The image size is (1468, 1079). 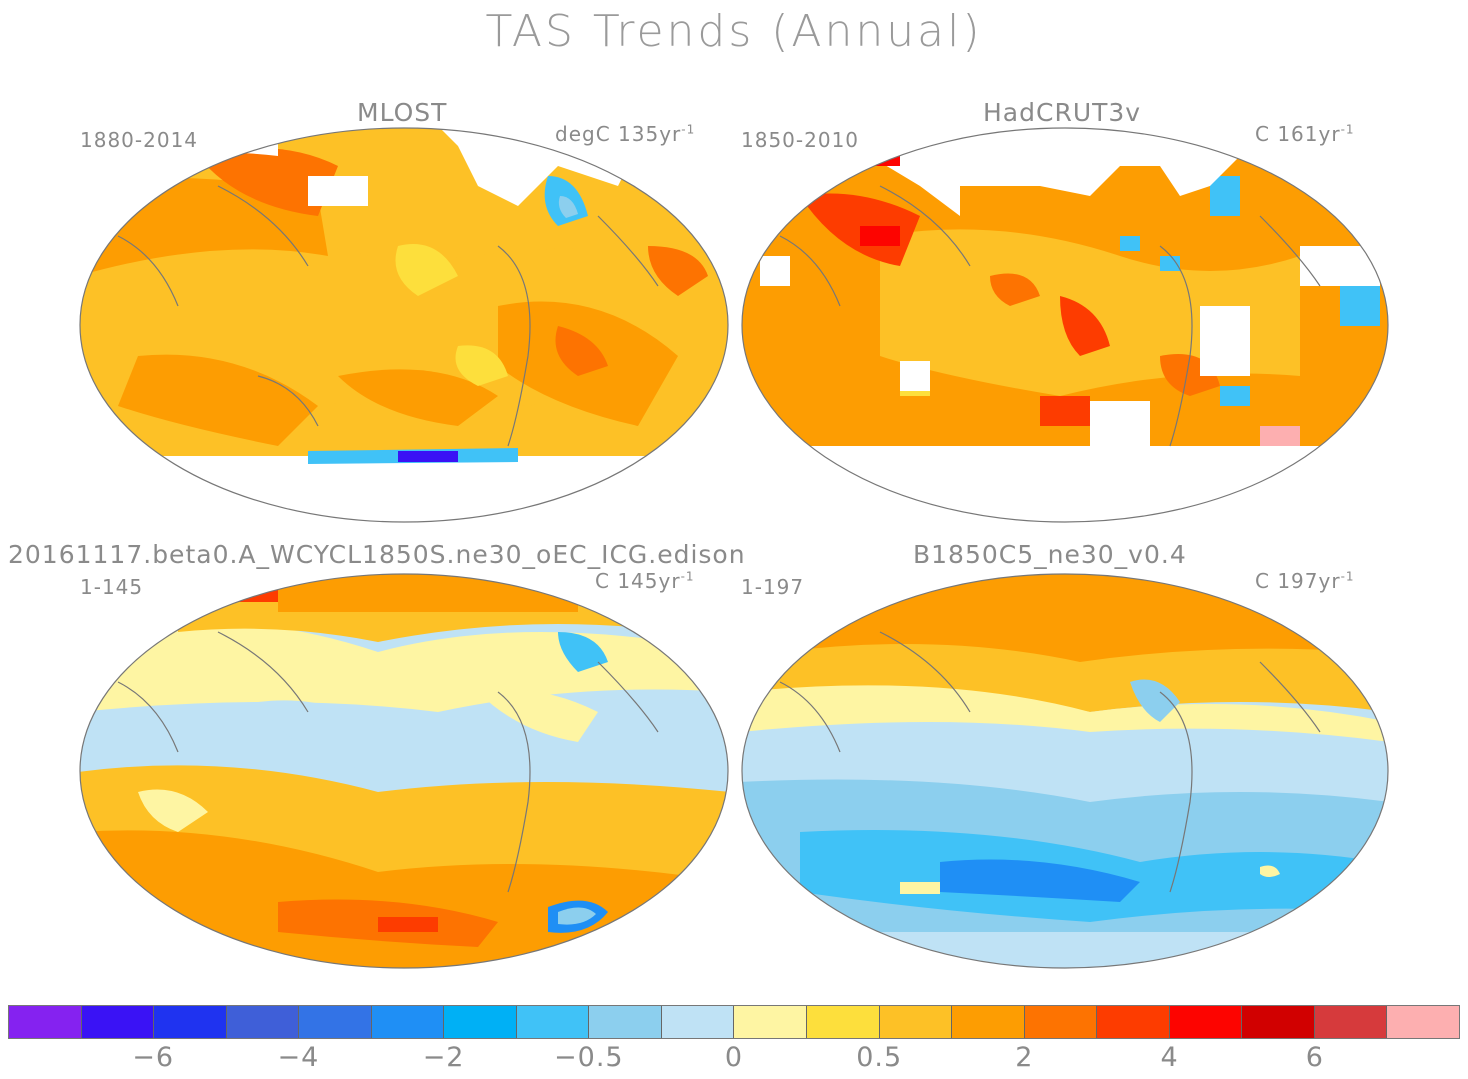 I want to click on panel-period-mlost: 1880-2014, so click(x=139, y=140).